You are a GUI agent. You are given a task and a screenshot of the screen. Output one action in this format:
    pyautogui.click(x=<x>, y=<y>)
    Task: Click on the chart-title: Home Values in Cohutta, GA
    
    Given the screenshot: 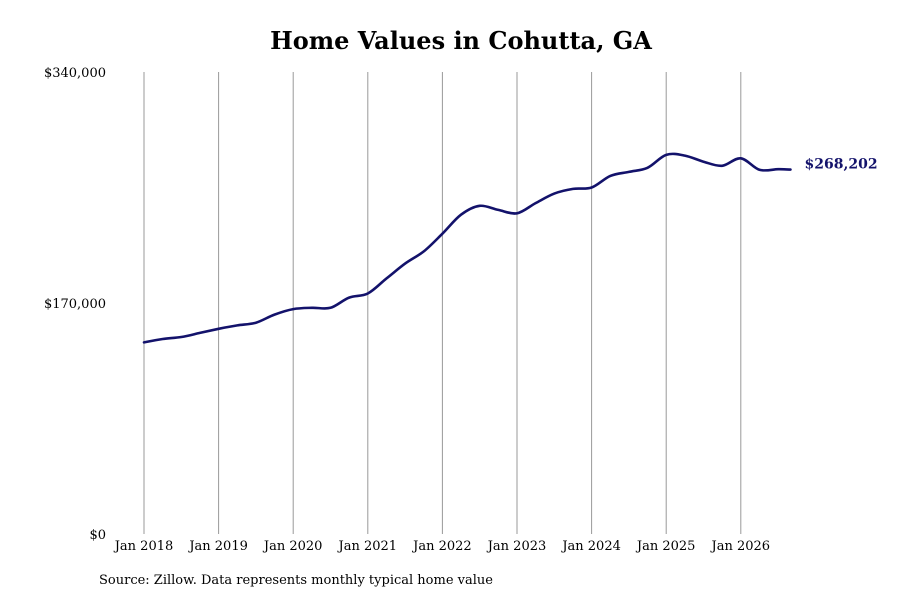 What is the action you would take?
    pyautogui.click(x=461, y=40)
    